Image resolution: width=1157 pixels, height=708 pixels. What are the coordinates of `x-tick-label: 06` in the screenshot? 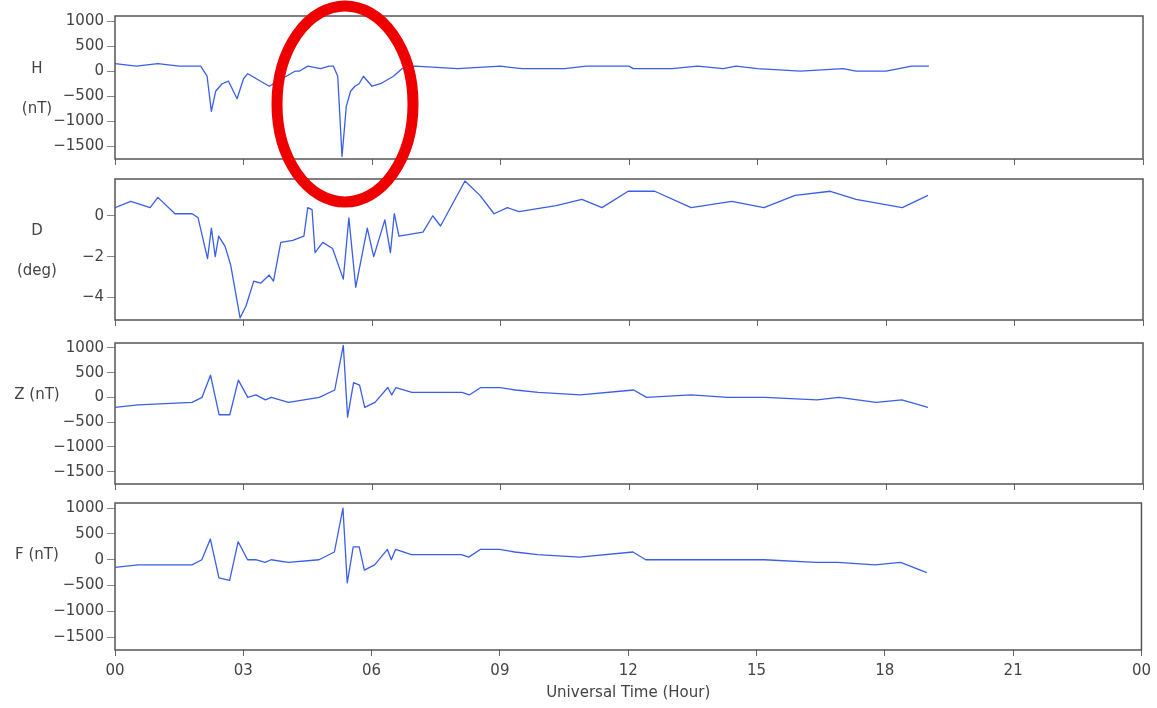 It's located at (372, 669).